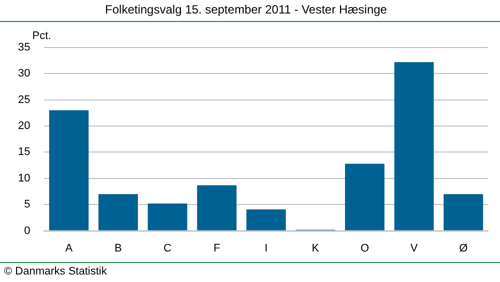 The height and width of the screenshot is (282, 500). Describe the element at coordinates (27, 204) in the screenshot. I see `y-tick-label: 5` at that location.